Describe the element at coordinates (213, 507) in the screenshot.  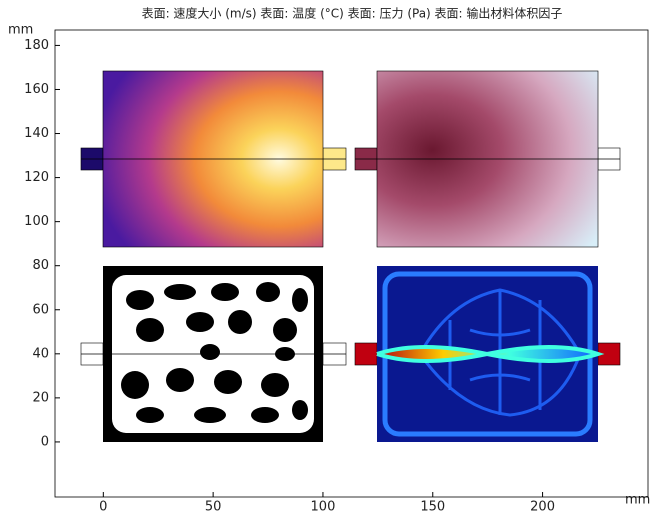
I see `x-tick-label: 50` at that location.